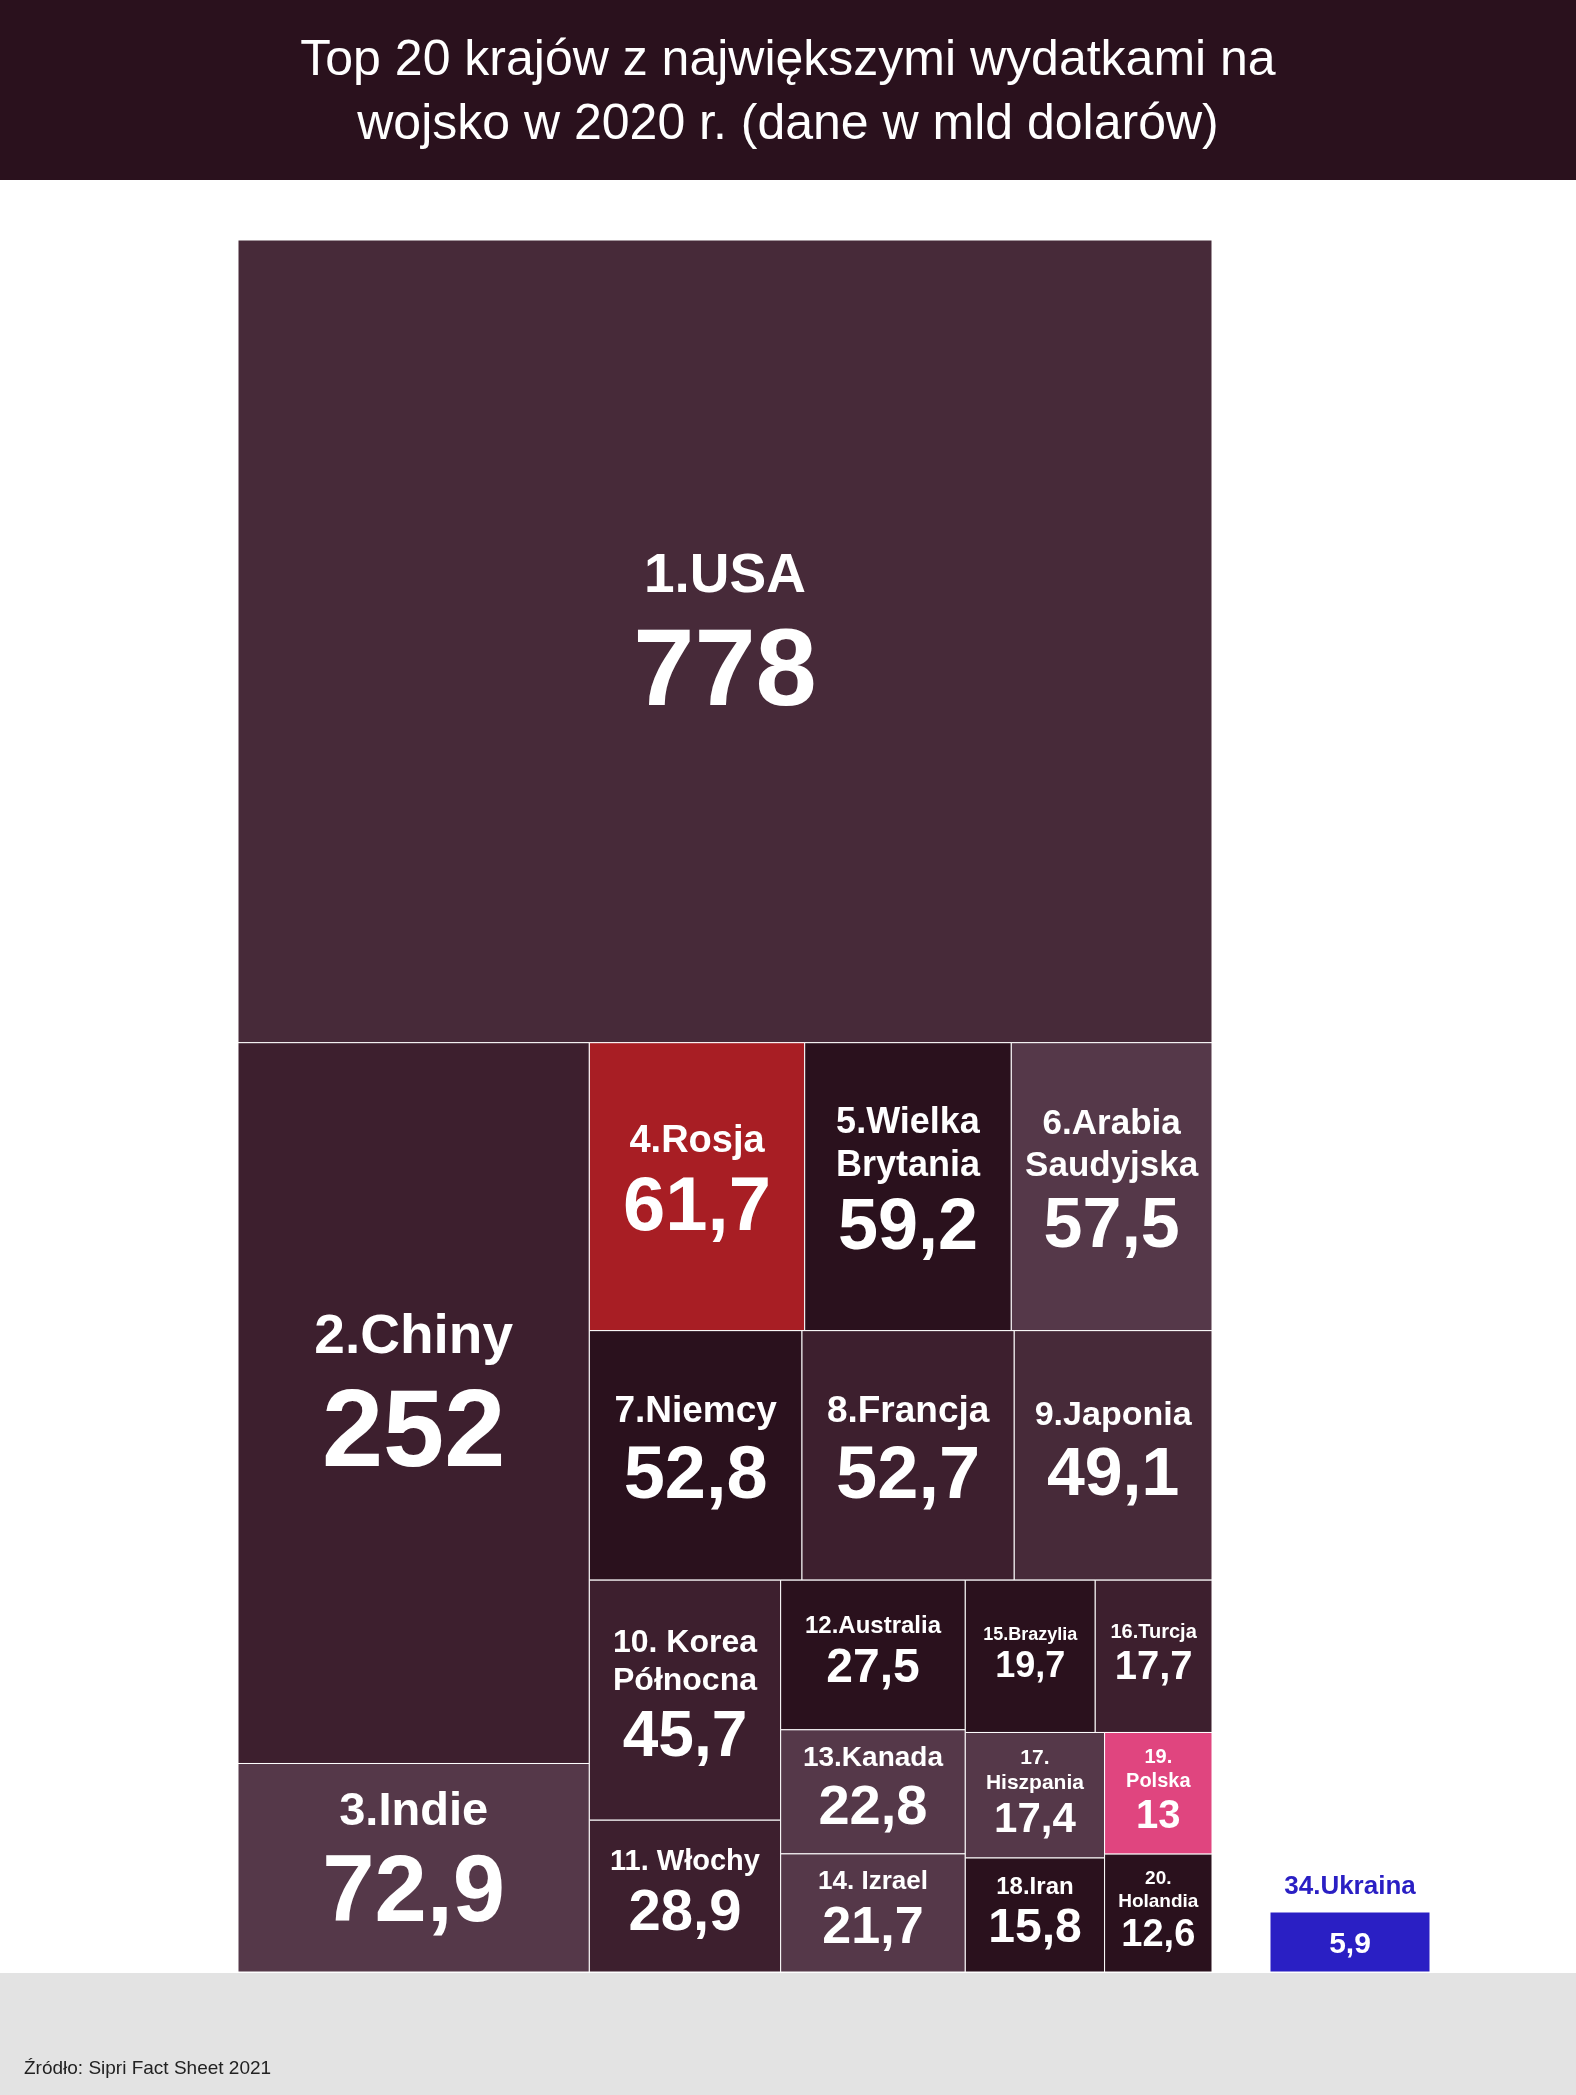  I want to click on data-label: 17,7, so click(1153, 1665).